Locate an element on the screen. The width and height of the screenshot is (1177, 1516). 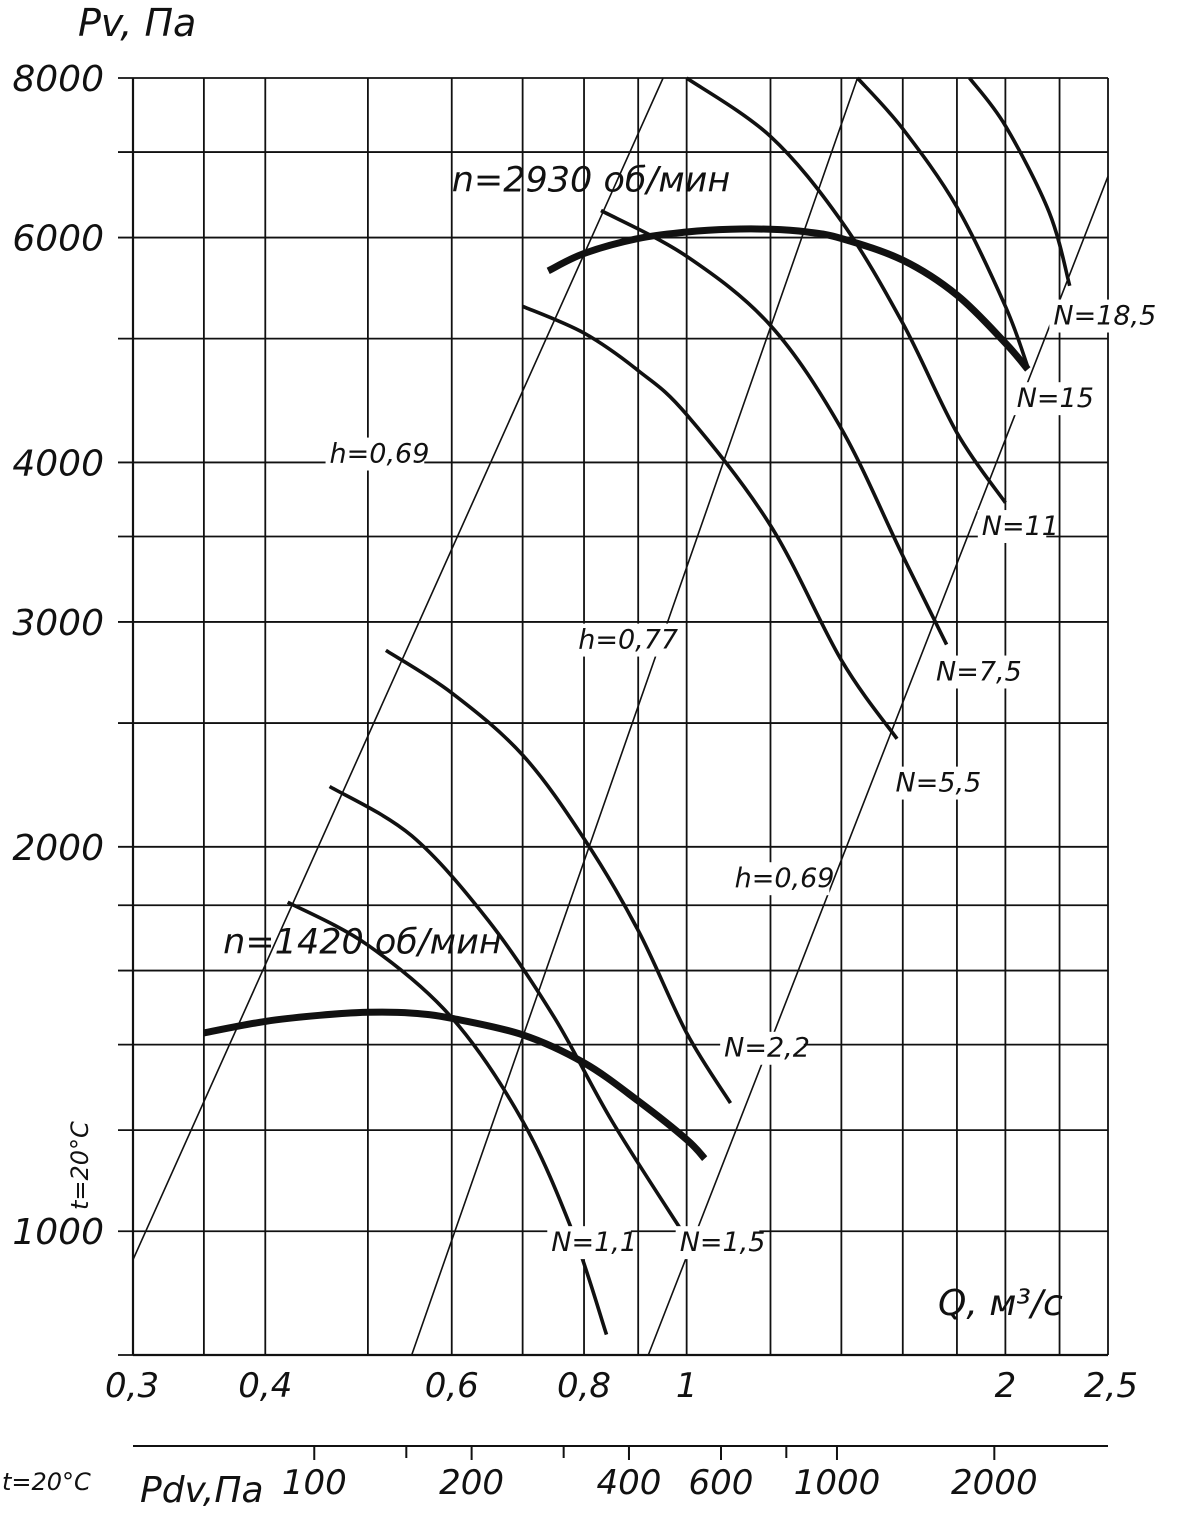
label-n-1-1-bg is located at coordinates (589, 1243).